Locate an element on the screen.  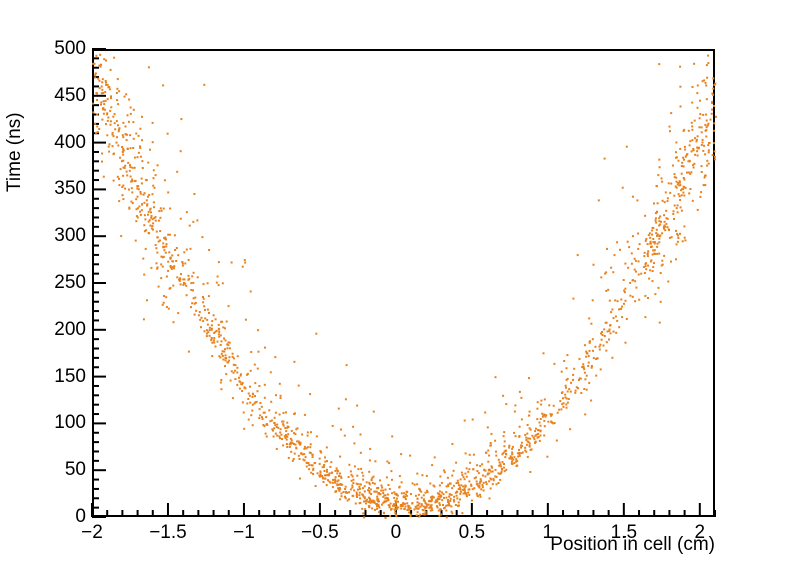
y-axis-title: Time (ns) is located at coordinates (15, 121).